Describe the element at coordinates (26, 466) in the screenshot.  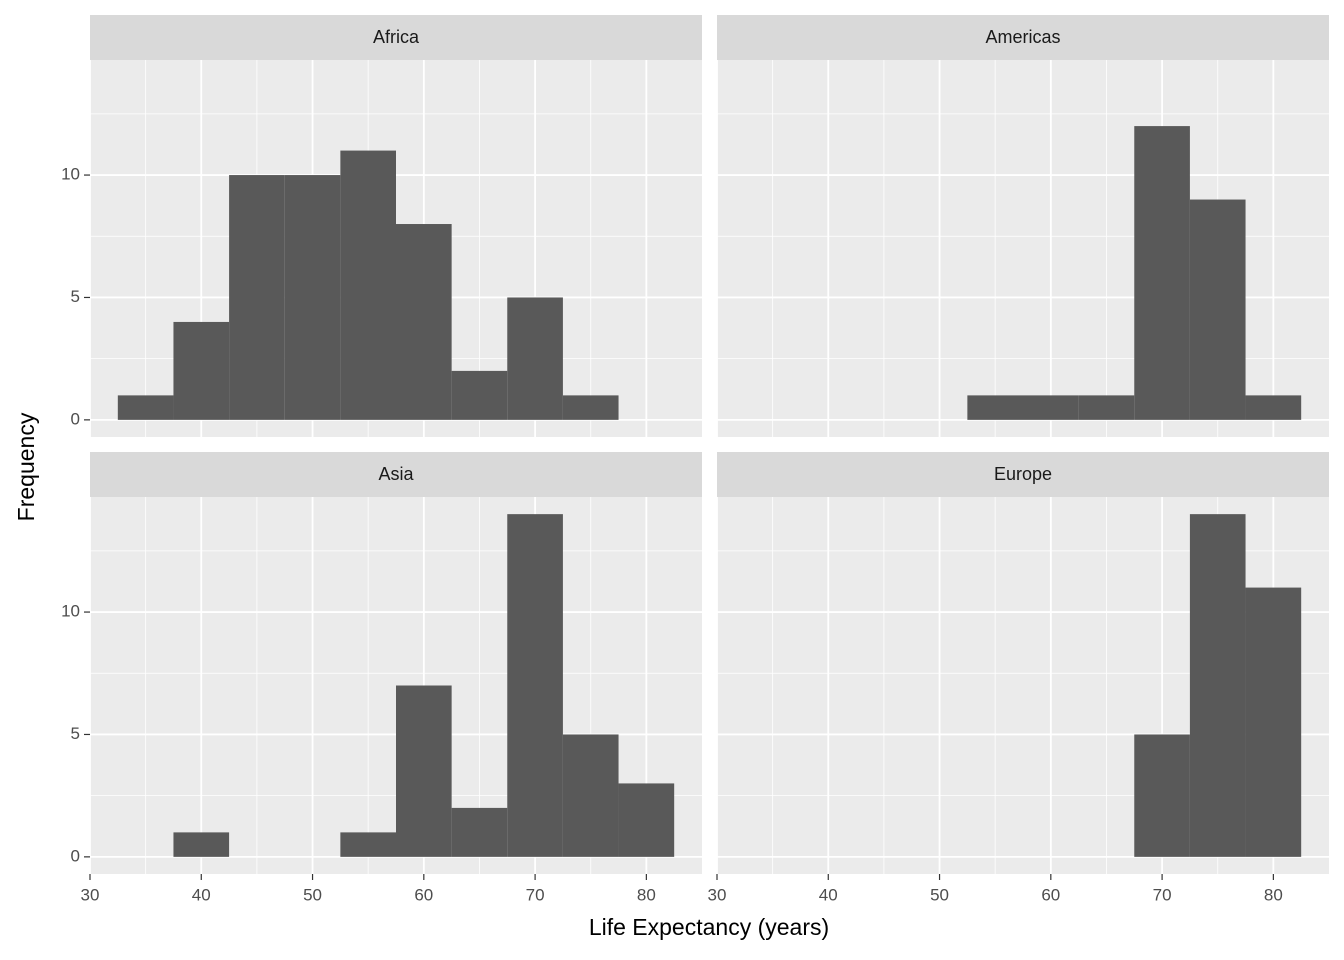
I see `y-axis-title: Frequency` at that location.